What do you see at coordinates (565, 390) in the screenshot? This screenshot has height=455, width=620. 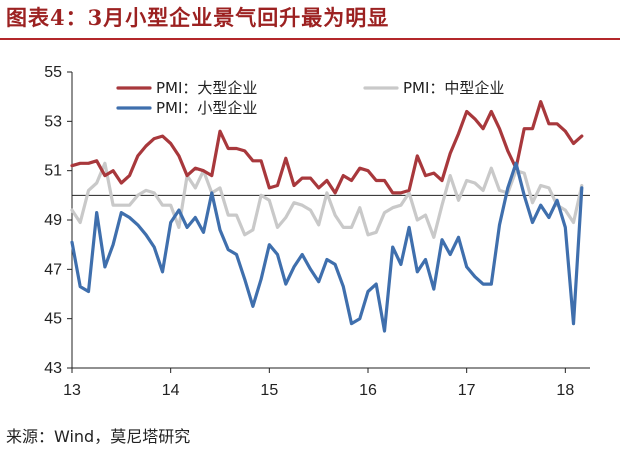 I see `x-tick-label: 18` at bounding box center [565, 390].